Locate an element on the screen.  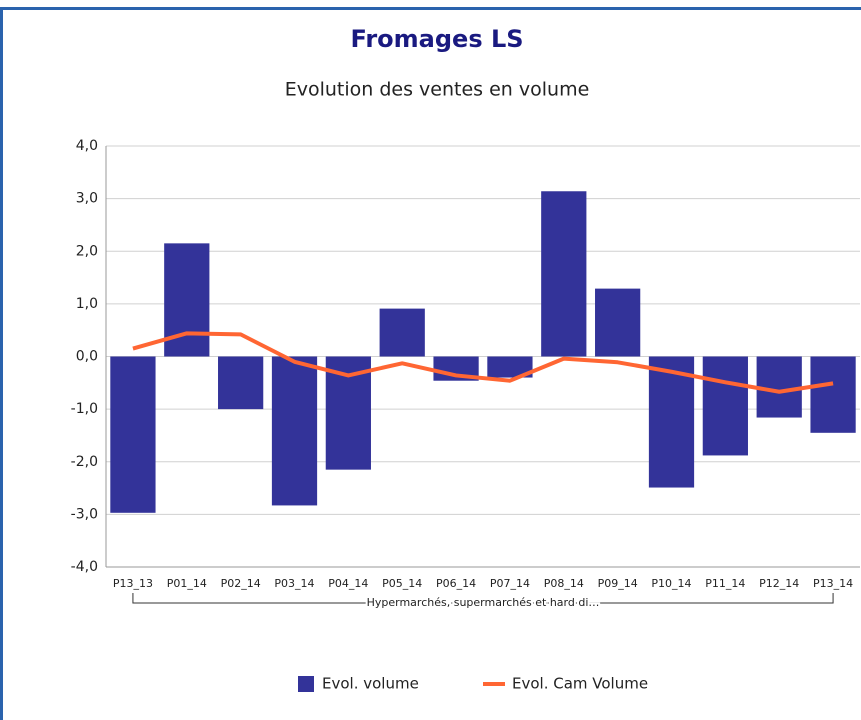
x-tick-label: P08_14 is located at coordinates (564, 583).